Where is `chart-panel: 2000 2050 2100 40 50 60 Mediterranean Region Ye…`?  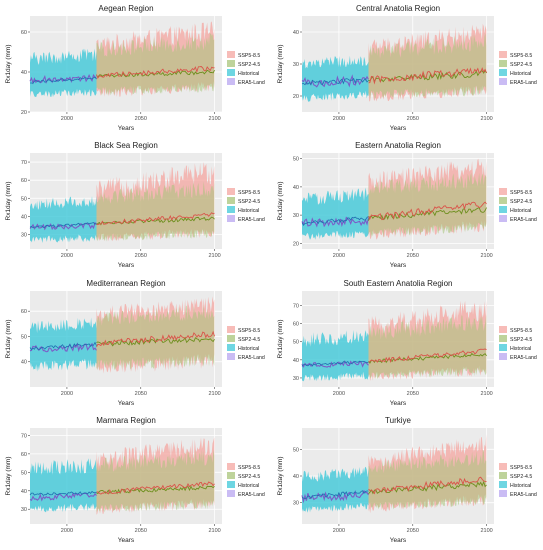
chart-panel: 2000 2050 2100 40 50 60 Mediterranean Region Ye… is located at coordinates (135, 343).